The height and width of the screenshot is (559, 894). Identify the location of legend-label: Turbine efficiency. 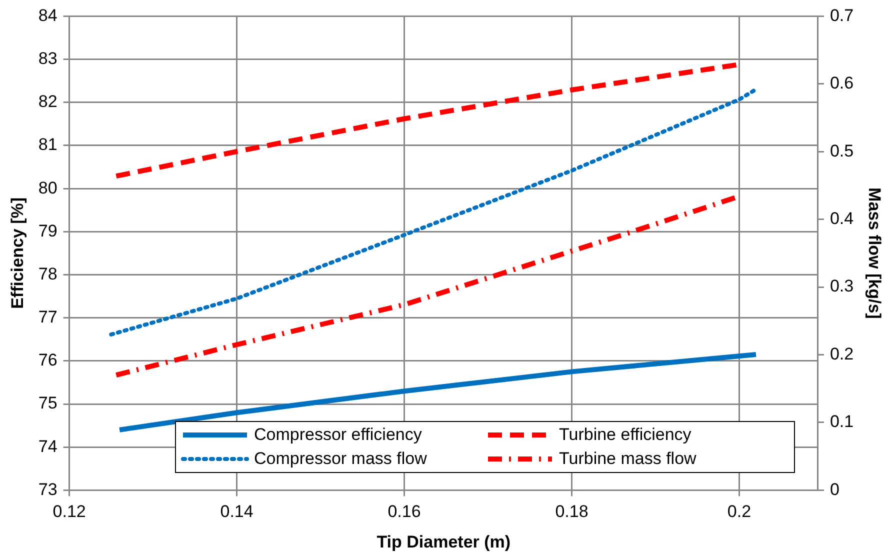
(625, 435).